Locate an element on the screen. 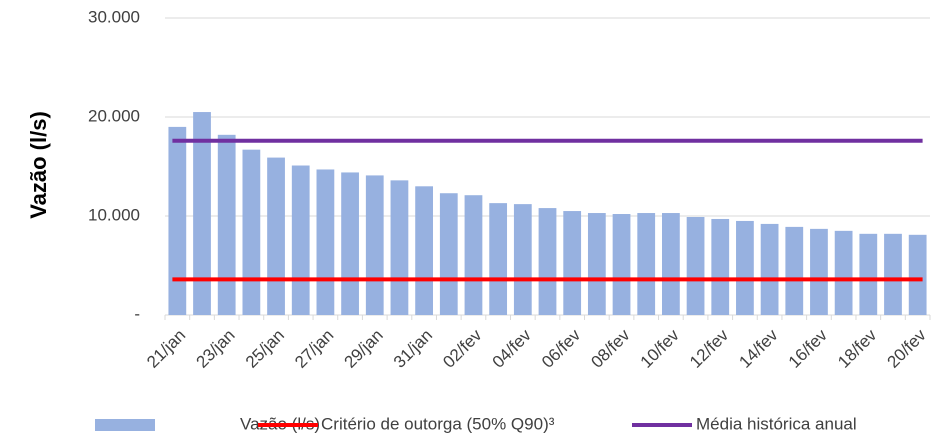 This screenshot has height=436, width=943. x-tick-label: 23/jan is located at coordinates (215, 349).